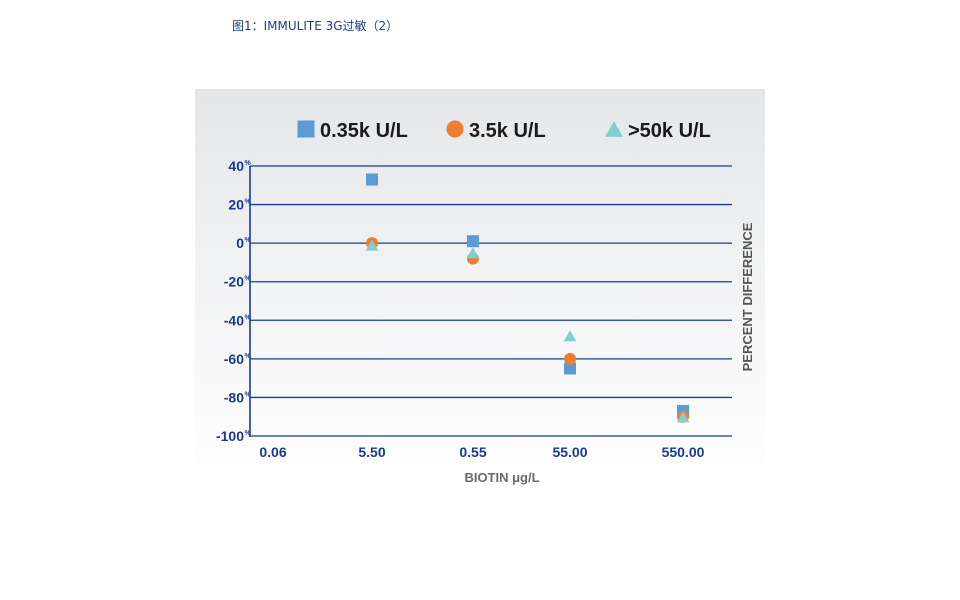  Describe the element at coordinates (234, 397) in the screenshot. I see `y-tick-label: -80` at that location.